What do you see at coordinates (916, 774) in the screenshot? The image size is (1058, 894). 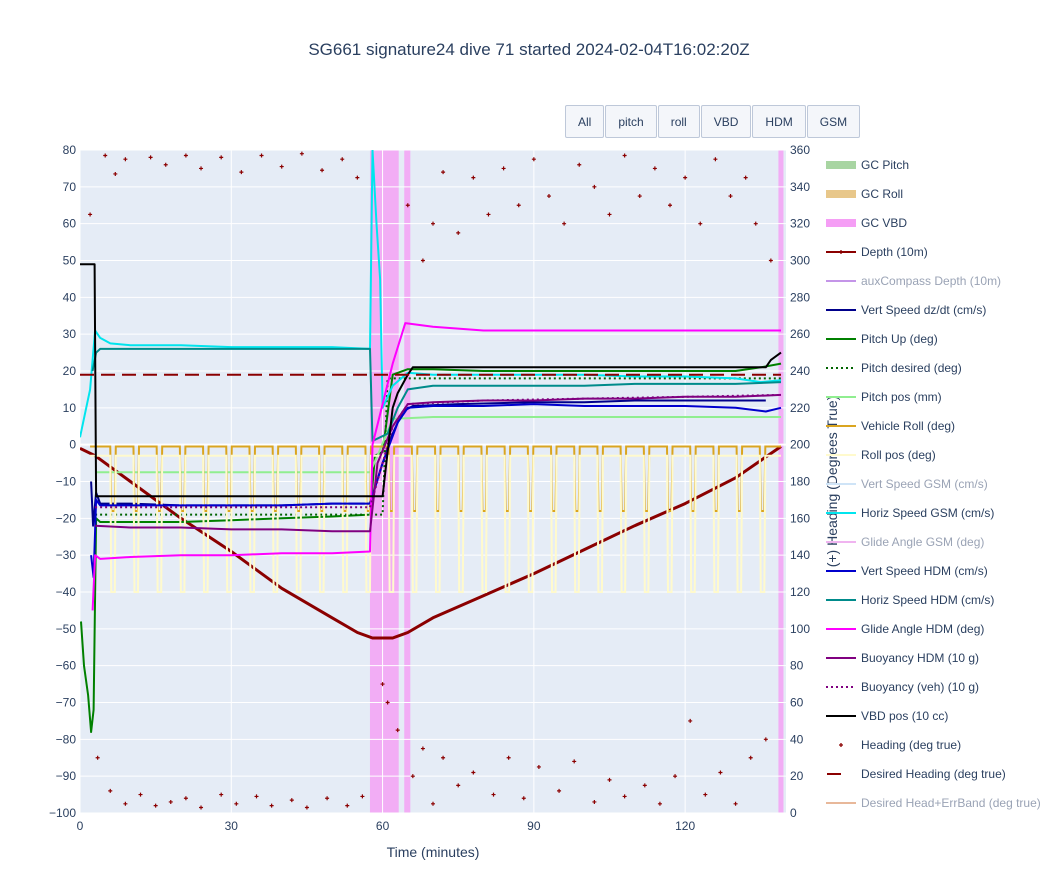 I see `legend-item: Desired Heading (deg true)` at bounding box center [916, 774].